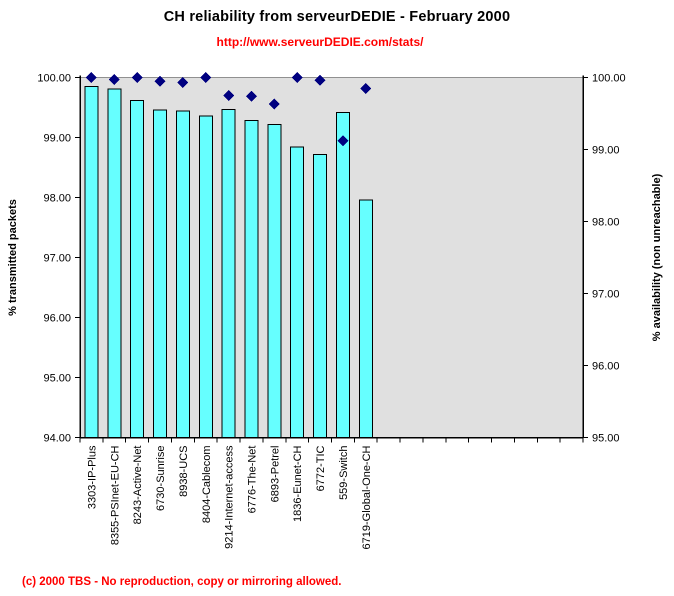 The width and height of the screenshot is (674, 596). I want to click on bar-1836-Eunet-CH, so click(297, 292).